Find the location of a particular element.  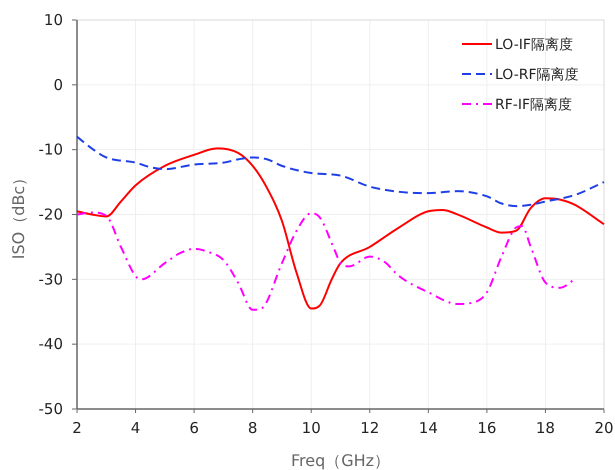

line-series is located at coordinates (340, 172).